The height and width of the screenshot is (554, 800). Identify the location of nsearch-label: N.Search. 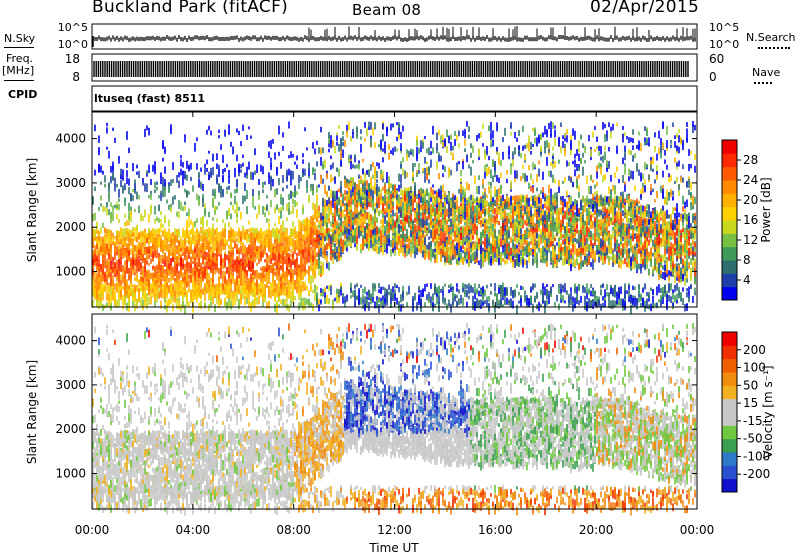
(771, 37).